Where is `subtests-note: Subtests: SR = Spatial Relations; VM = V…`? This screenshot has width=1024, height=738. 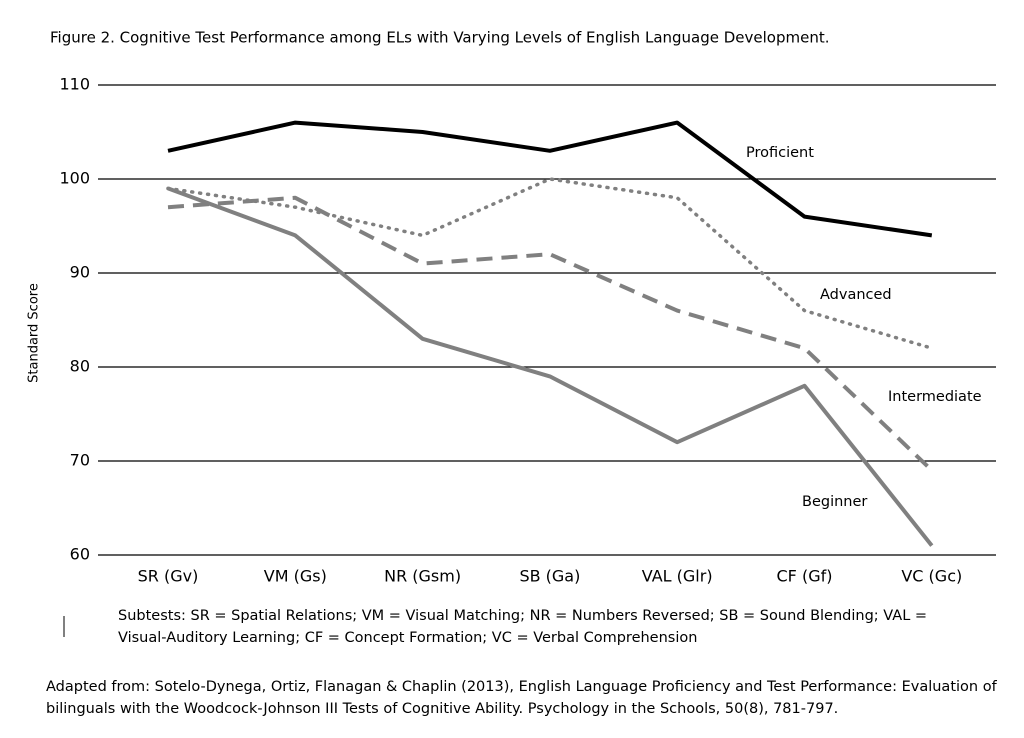
subtests-note: Subtests: SR = Spatial Relations; VM = V… is located at coordinates (523, 627).